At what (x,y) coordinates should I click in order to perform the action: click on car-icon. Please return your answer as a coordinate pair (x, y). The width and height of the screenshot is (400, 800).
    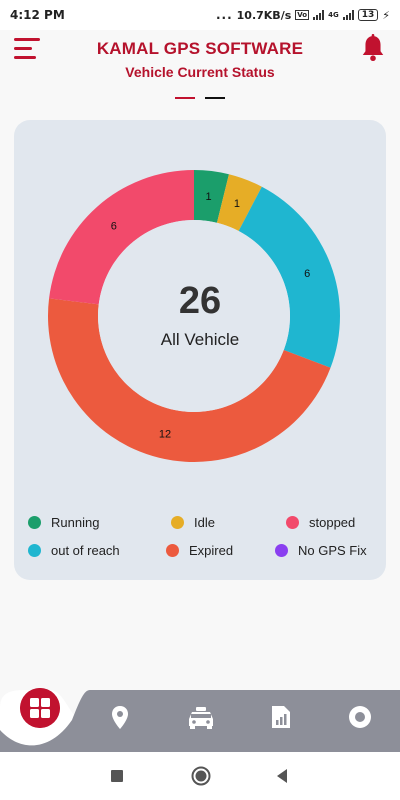
    Looking at the image, I should click on (201, 718).